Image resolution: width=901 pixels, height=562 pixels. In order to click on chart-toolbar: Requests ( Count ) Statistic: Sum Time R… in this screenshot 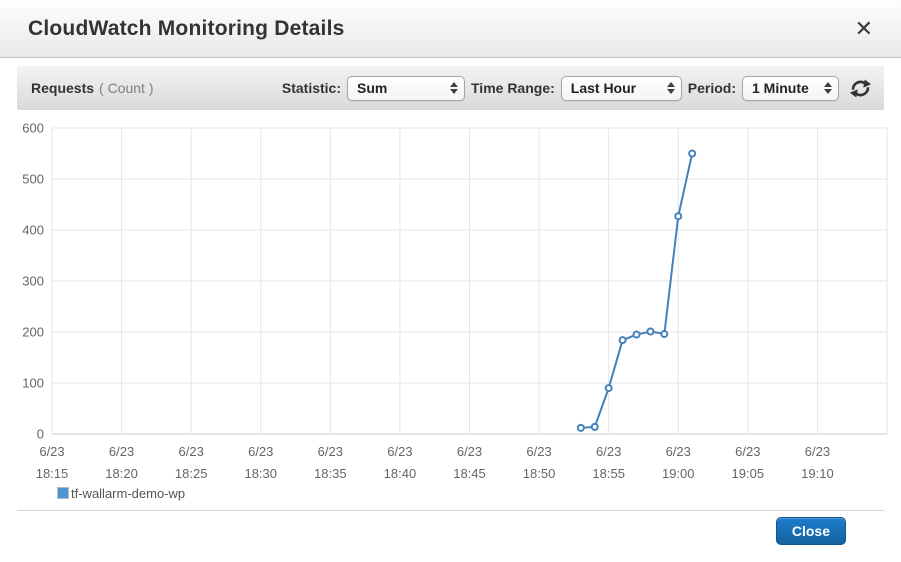, I will do `click(450, 88)`.